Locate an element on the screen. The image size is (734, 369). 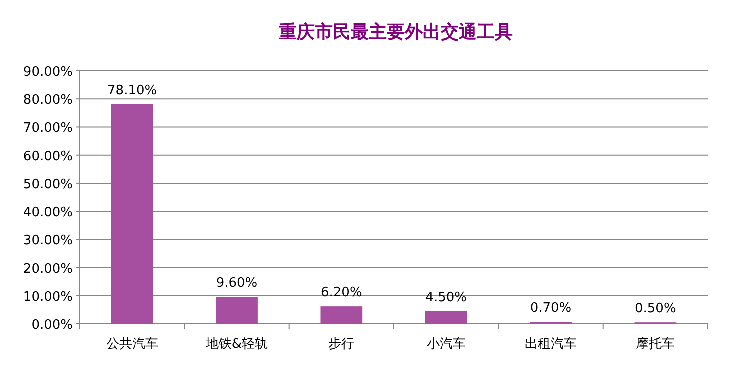
x-tick-label: 出租汽车 is located at coordinates (551, 344).